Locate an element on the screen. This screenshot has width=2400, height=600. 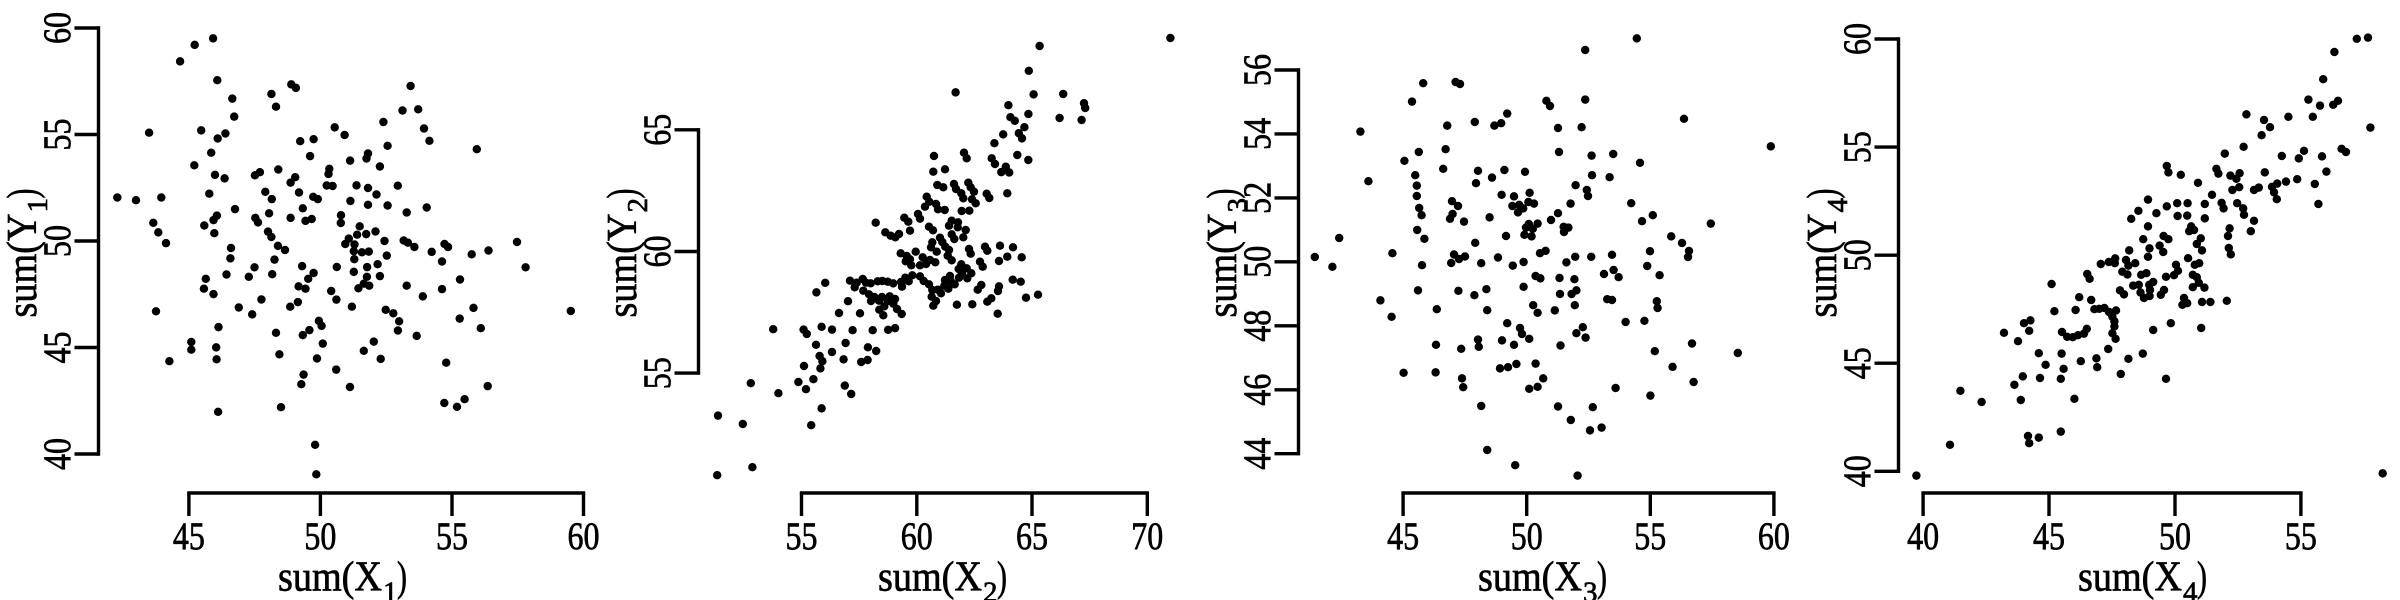
svg-text: 52 is located at coordinates (1257, 198).